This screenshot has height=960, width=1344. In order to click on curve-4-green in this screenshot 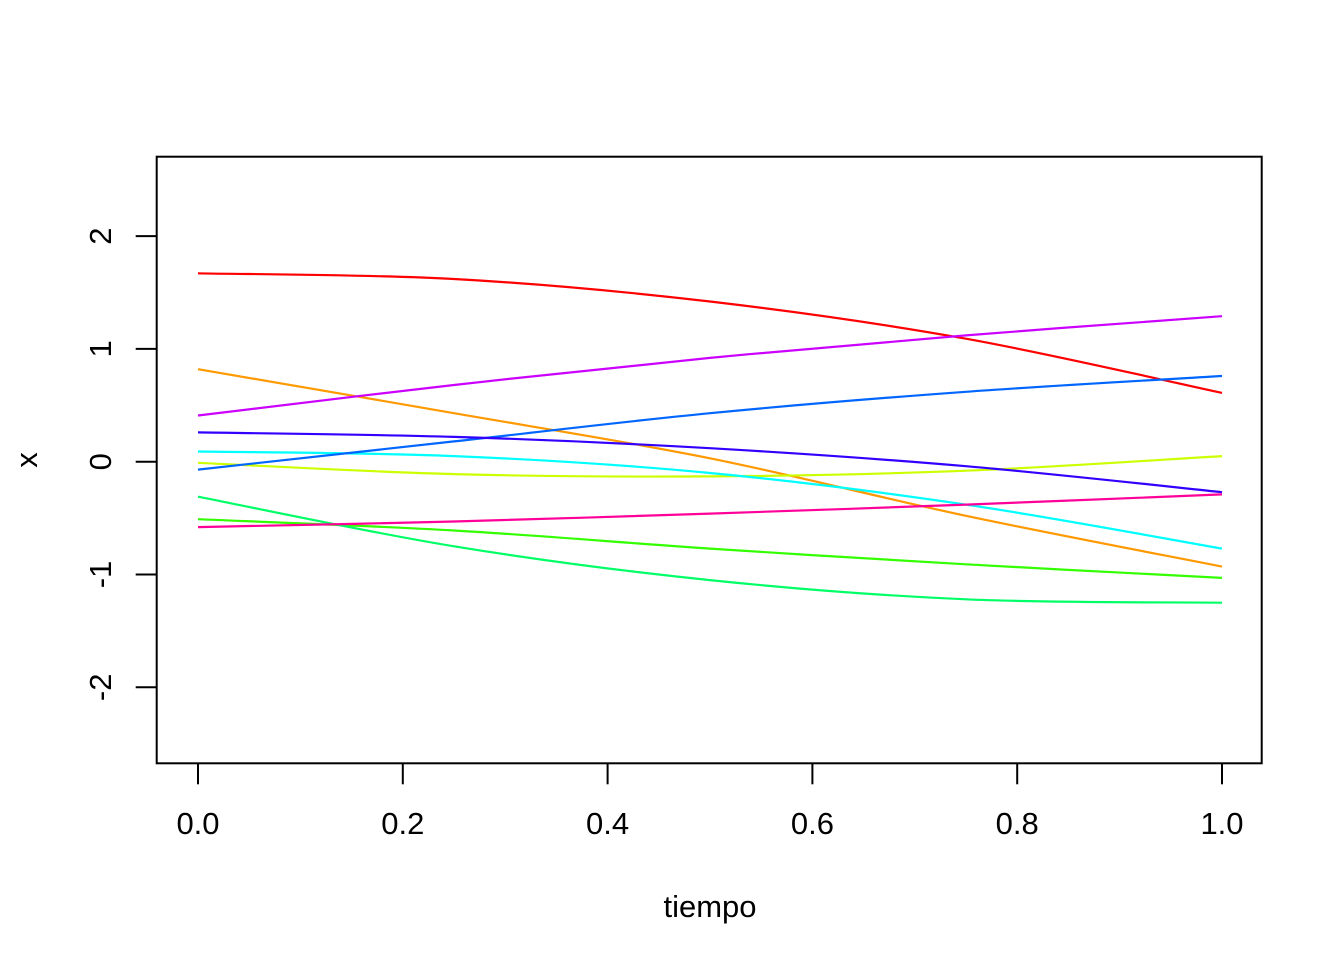, I will do `click(710, 548)`.